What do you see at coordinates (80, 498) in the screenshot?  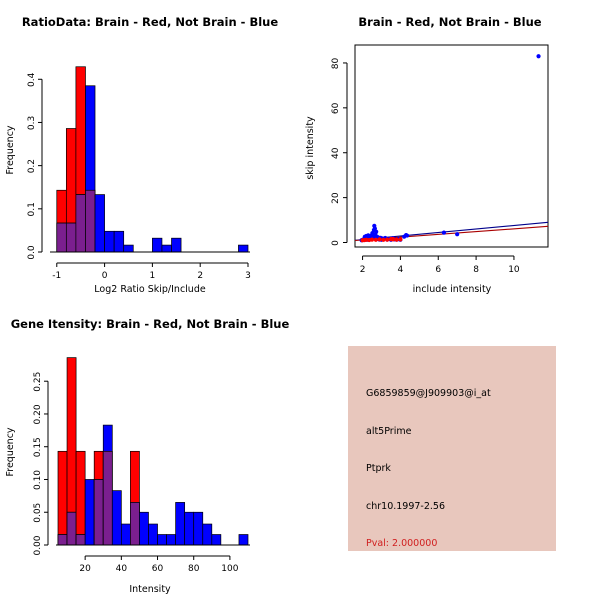 I see `histogram-bar-red` at bounding box center [80, 498].